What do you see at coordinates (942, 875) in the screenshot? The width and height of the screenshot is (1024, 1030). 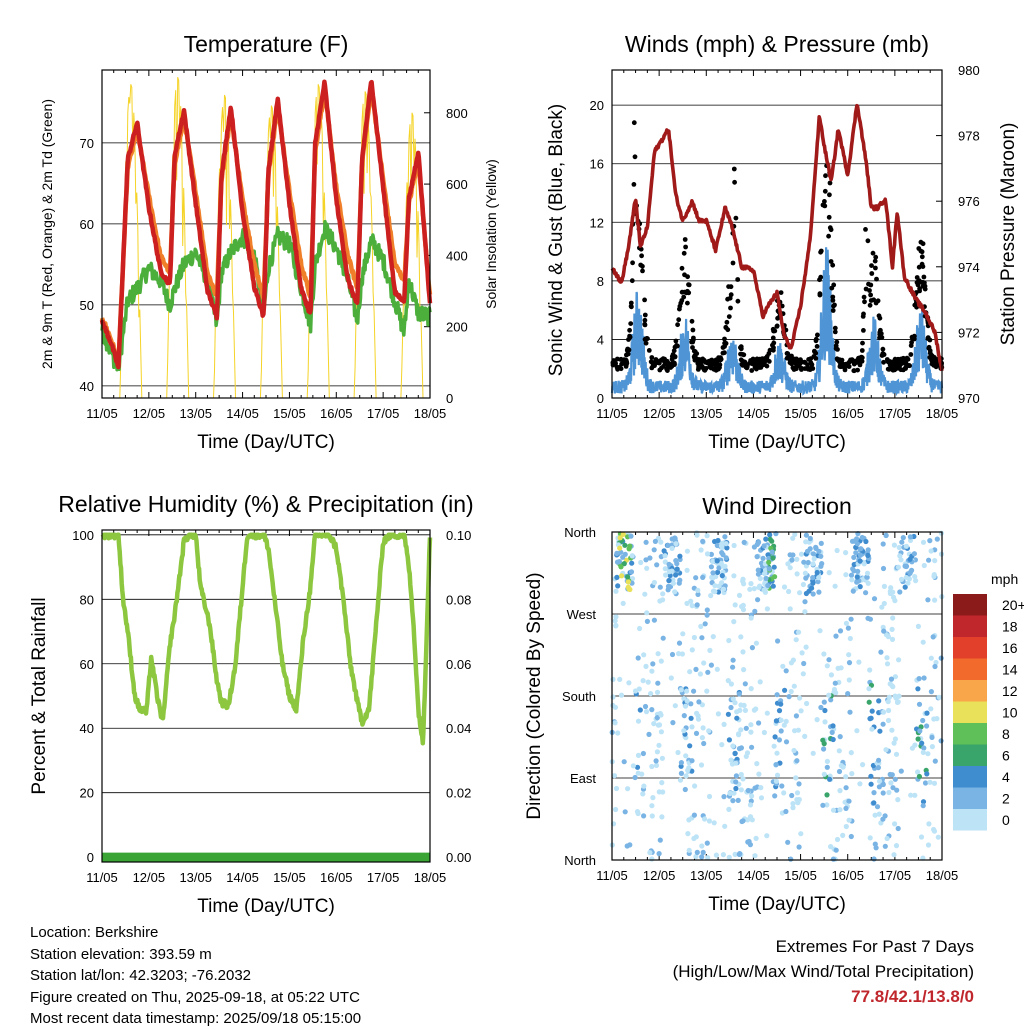 I see `x-tick-label: 18/05` at bounding box center [942, 875].